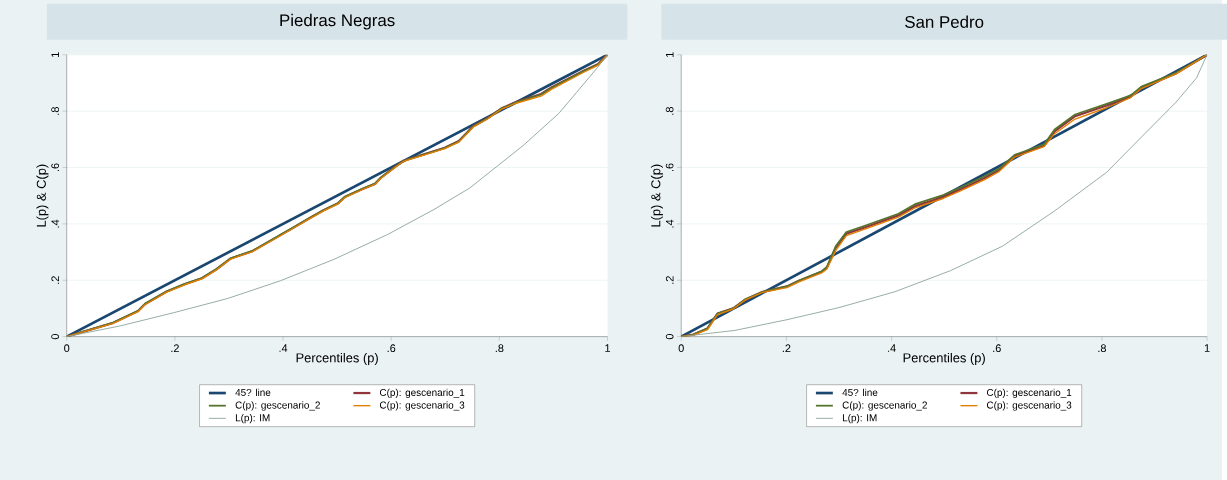 The height and width of the screenshot is (480, 1227). I want to click on chart-title: San Pedro, so click(944, 21).